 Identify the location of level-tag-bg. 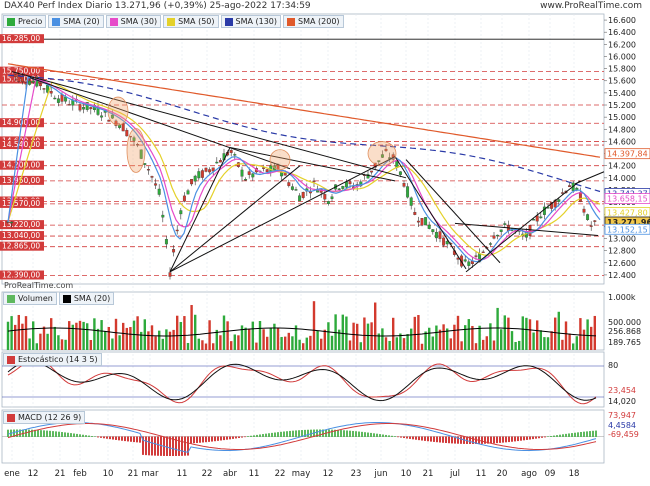
(22, 165).